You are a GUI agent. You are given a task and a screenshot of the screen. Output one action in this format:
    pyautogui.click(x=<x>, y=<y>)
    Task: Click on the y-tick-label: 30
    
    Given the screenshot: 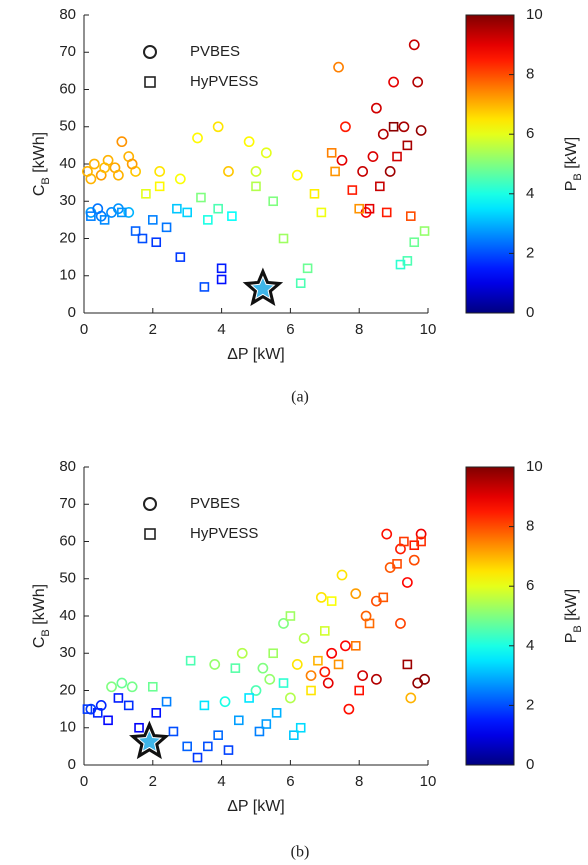 What is the action you would take?
    pyautogui.click(x=67, y=200)
    